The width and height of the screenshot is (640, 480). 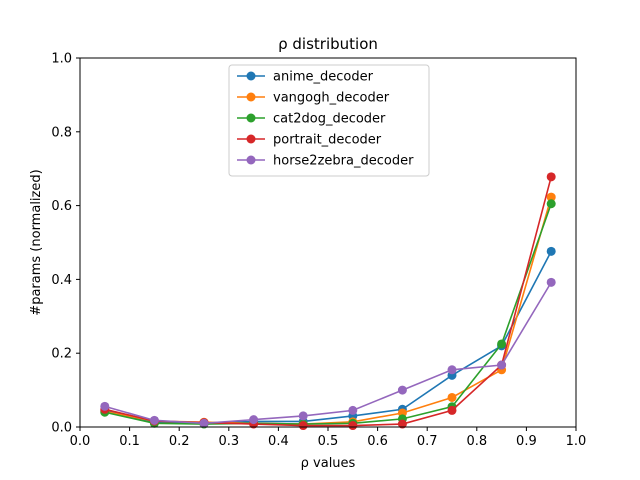 I want to click on legend-item: anime_decoder, so click(x=305, y=77).